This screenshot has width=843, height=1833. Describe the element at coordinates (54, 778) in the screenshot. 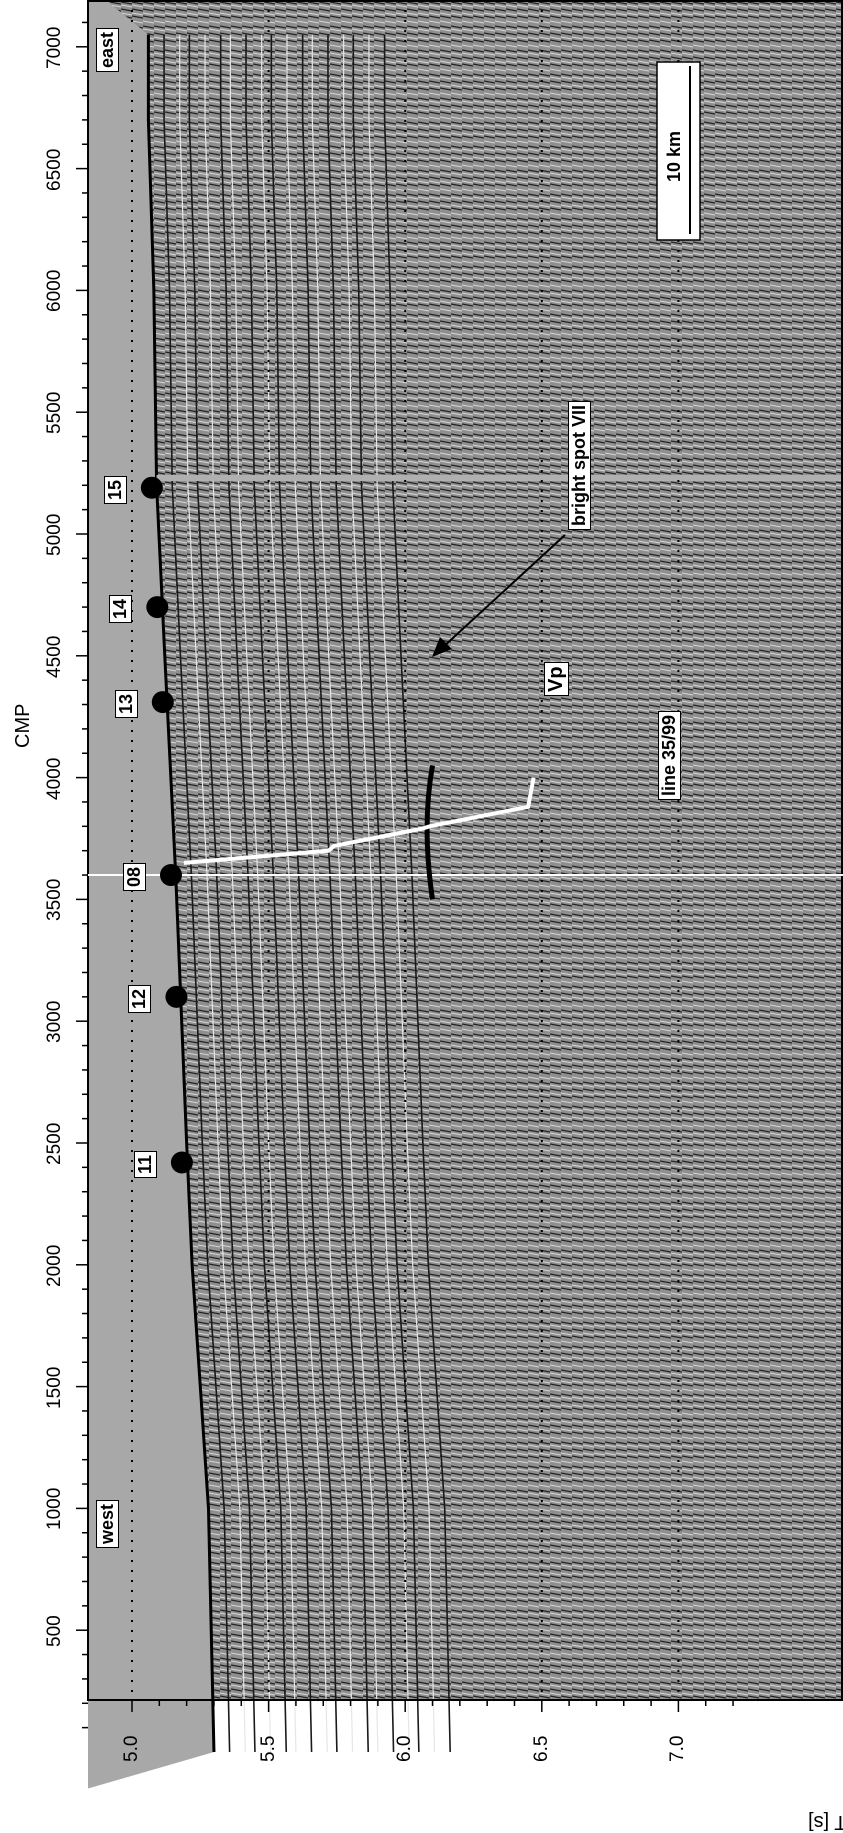

I see `cmp-tick-label: 4000` at that location.